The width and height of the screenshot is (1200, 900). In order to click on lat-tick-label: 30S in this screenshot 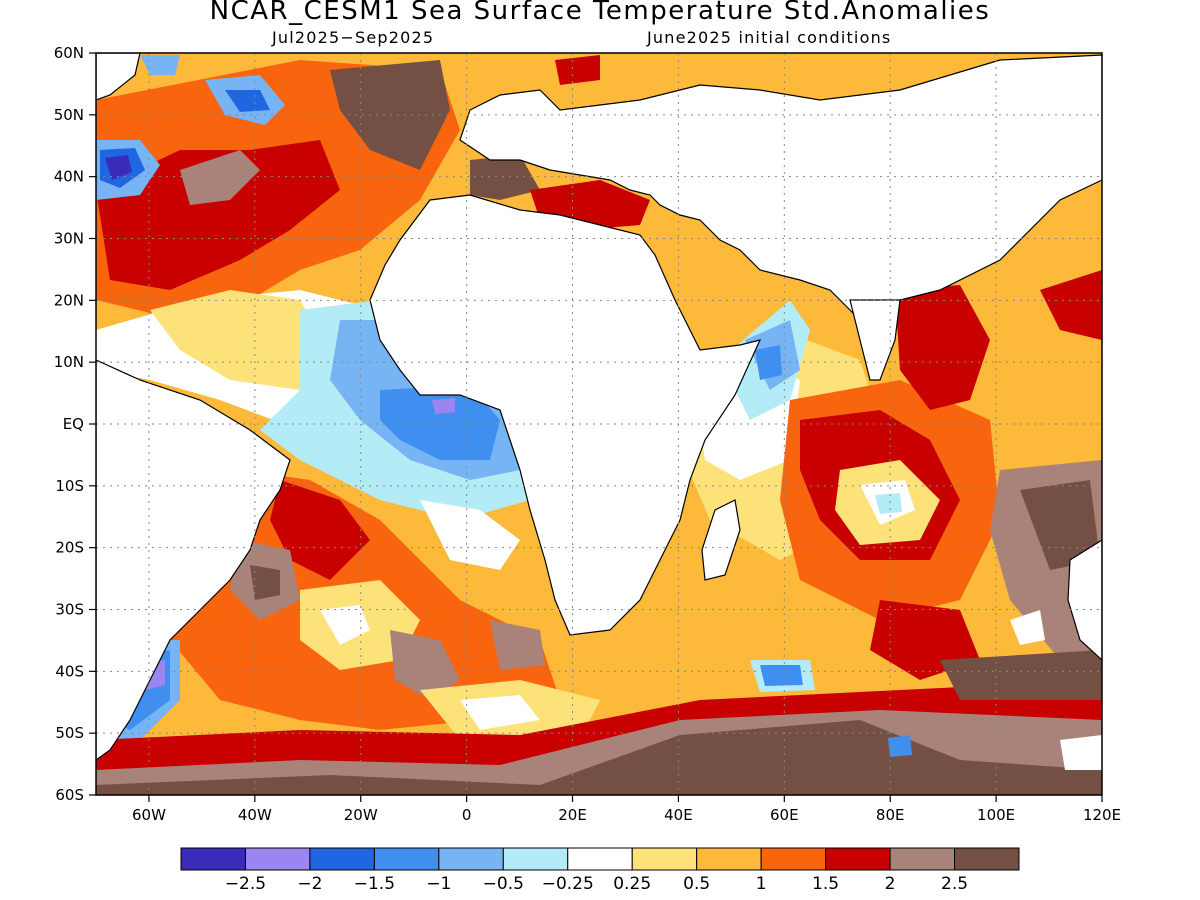, I will do `click(69, 610)`.